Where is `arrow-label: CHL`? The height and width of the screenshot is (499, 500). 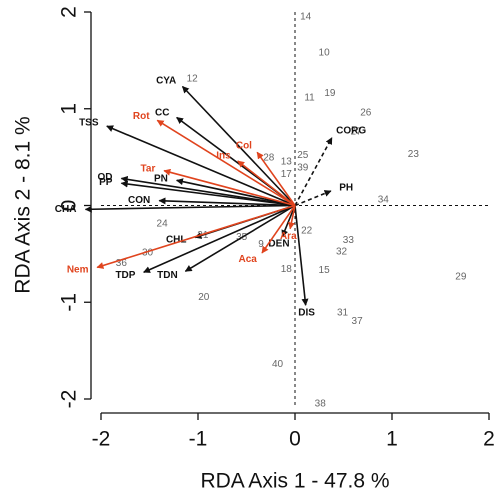 arrow-label: CHL is located at coordinates (176, 240).